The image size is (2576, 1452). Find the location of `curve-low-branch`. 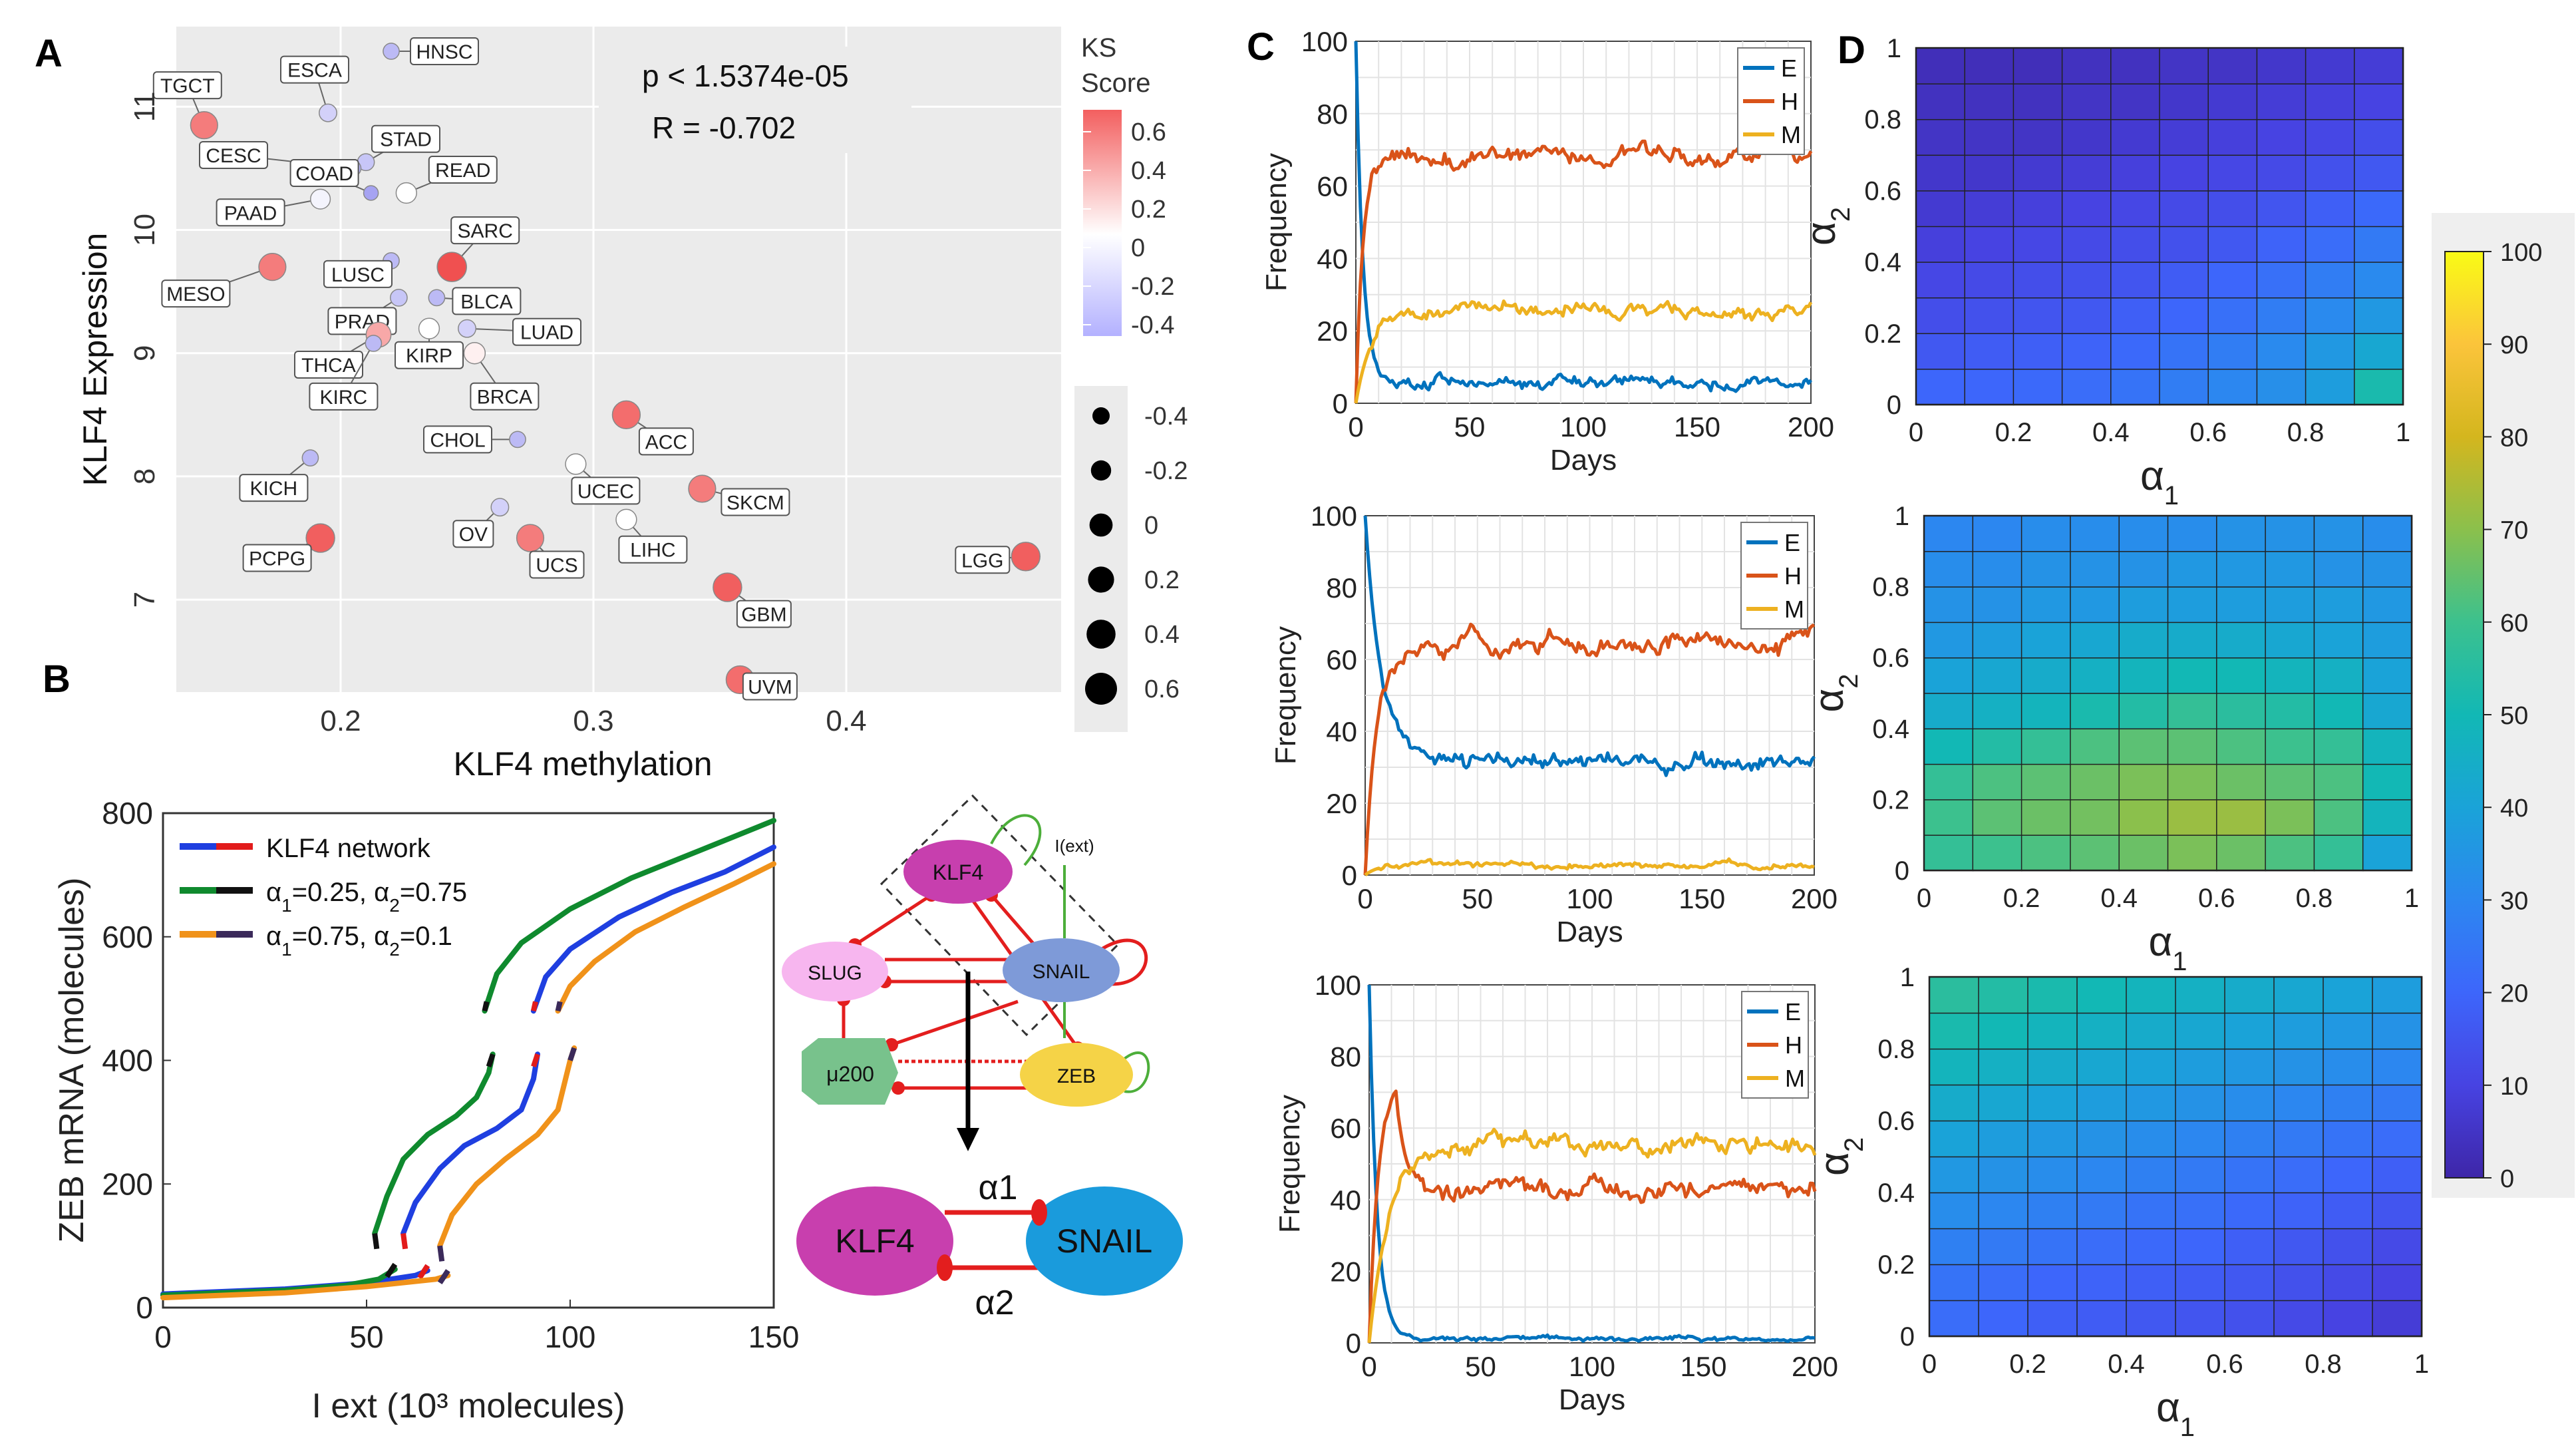

curve-low-branch is located at coordinates (305, 1286).